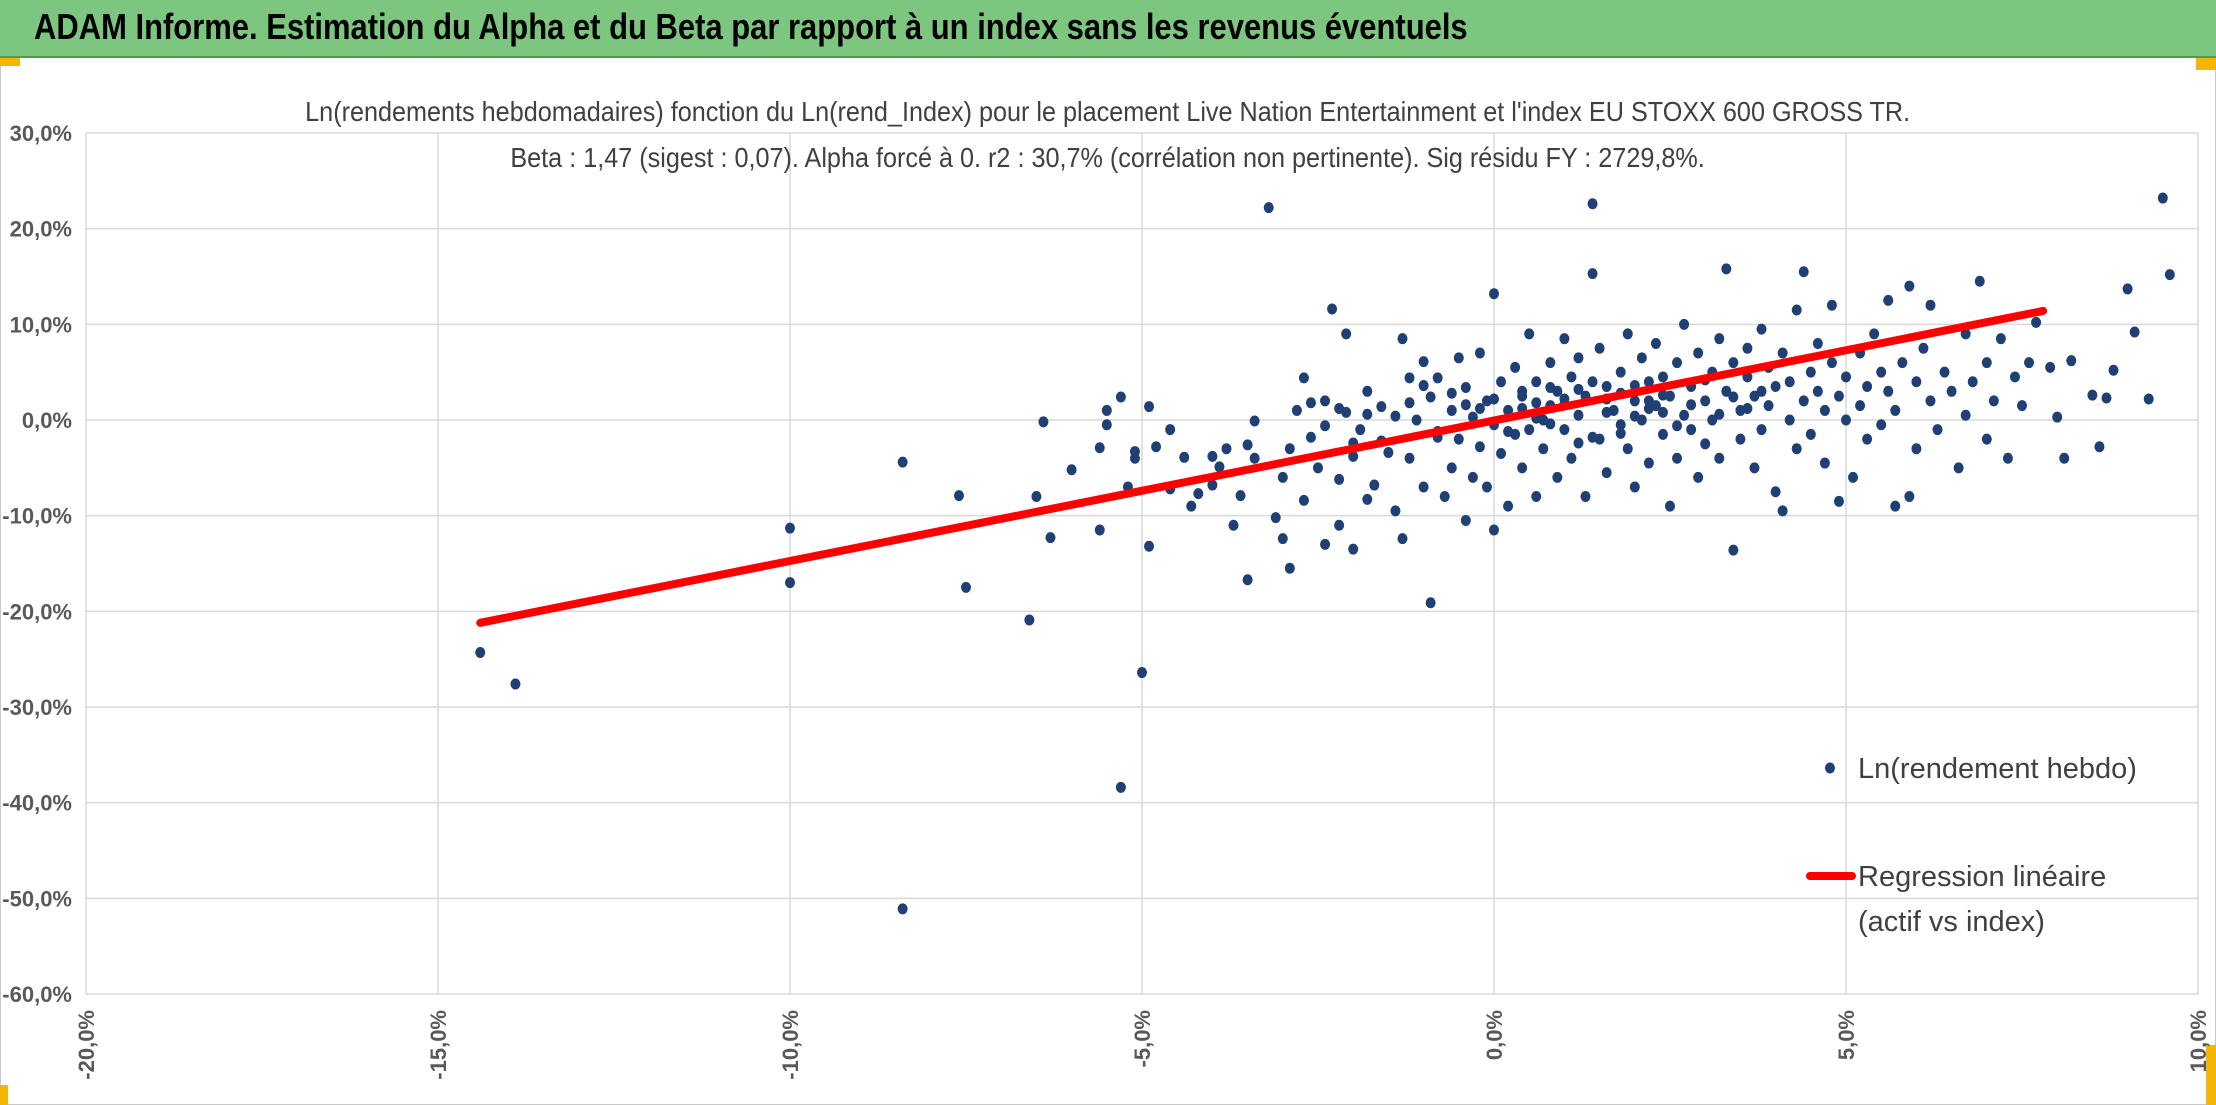  I want to click on legend-label-regression-2: (actif vs index), so click(1951, 922).